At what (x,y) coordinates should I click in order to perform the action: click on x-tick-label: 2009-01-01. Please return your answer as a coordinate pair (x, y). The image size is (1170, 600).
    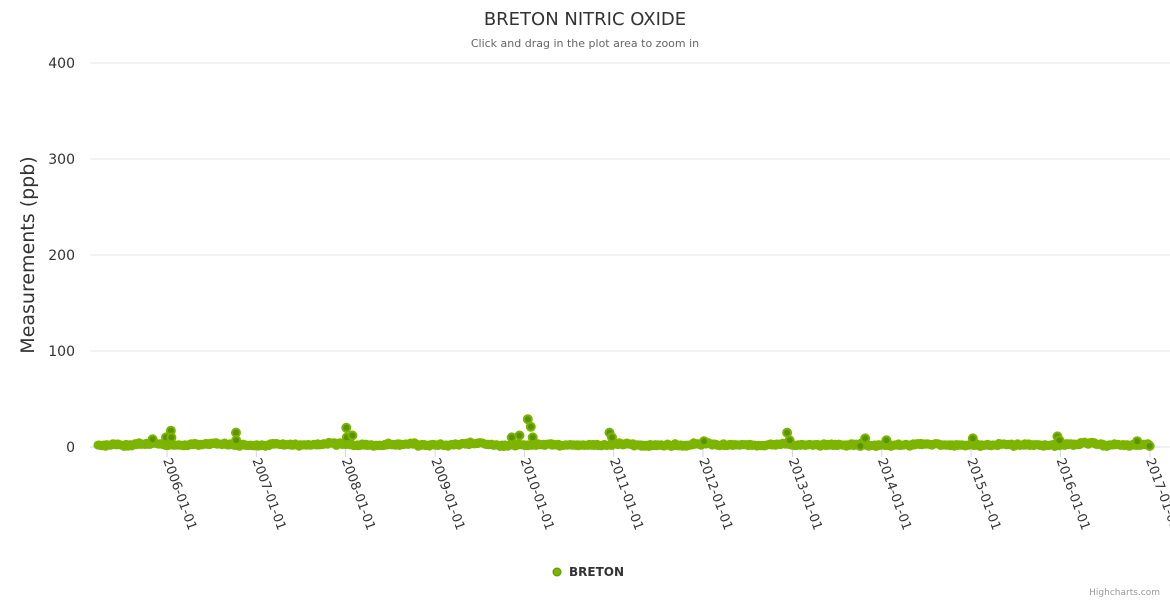
    Looking at the image, I should click on (447, 494).